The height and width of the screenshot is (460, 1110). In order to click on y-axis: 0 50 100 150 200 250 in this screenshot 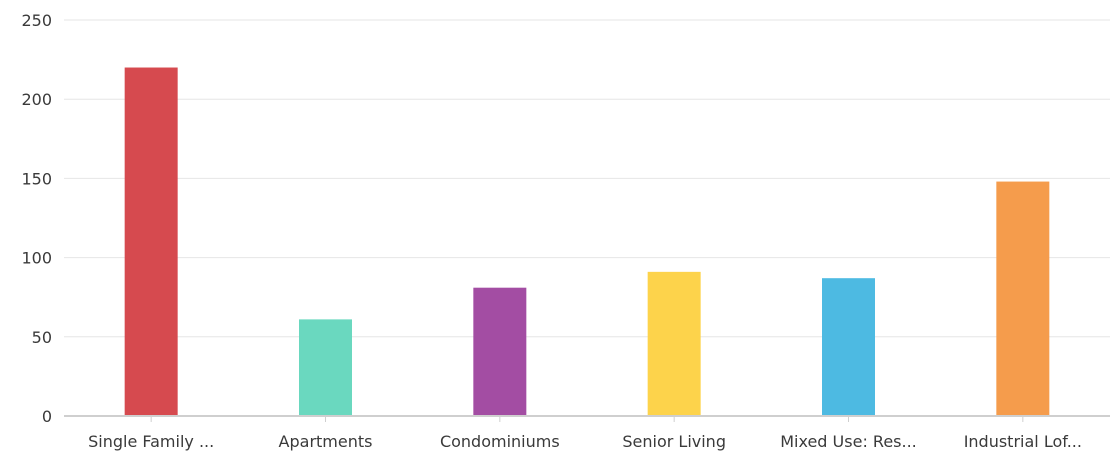, I will do `click(36, 218)`.